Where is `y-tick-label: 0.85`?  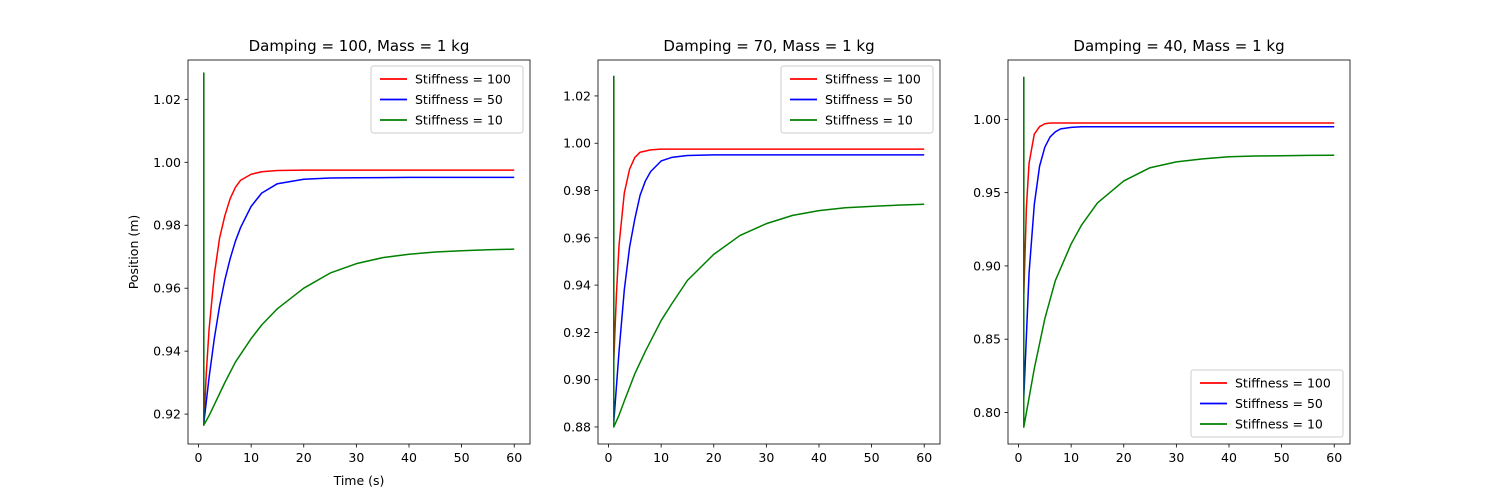
y-tick-label: 0.85 is located at coordinates (987, 339).